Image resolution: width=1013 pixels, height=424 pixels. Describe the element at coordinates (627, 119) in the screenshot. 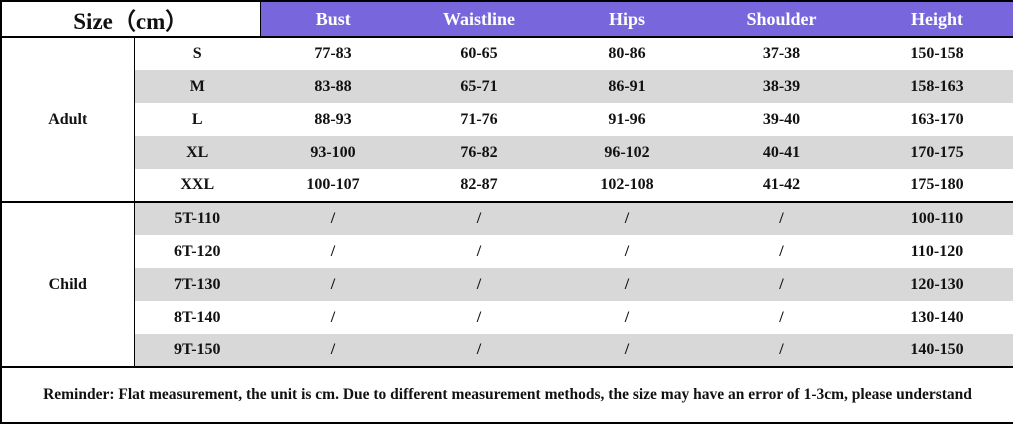

I see `cell-hips: 91-96` at that location.